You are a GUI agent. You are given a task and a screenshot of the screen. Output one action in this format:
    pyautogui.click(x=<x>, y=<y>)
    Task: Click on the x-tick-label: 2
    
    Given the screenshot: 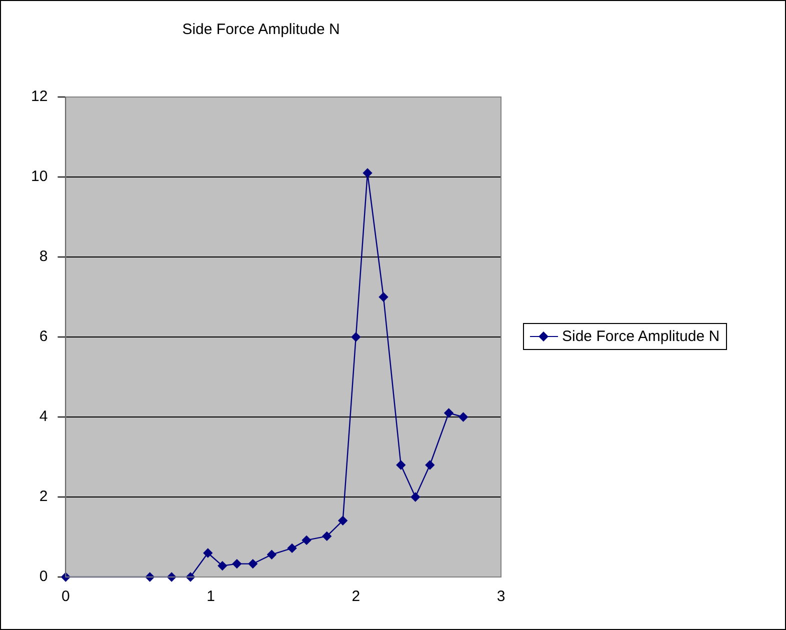 What is the action you would take?
    pyautogui.click(x=356, y=597)
    